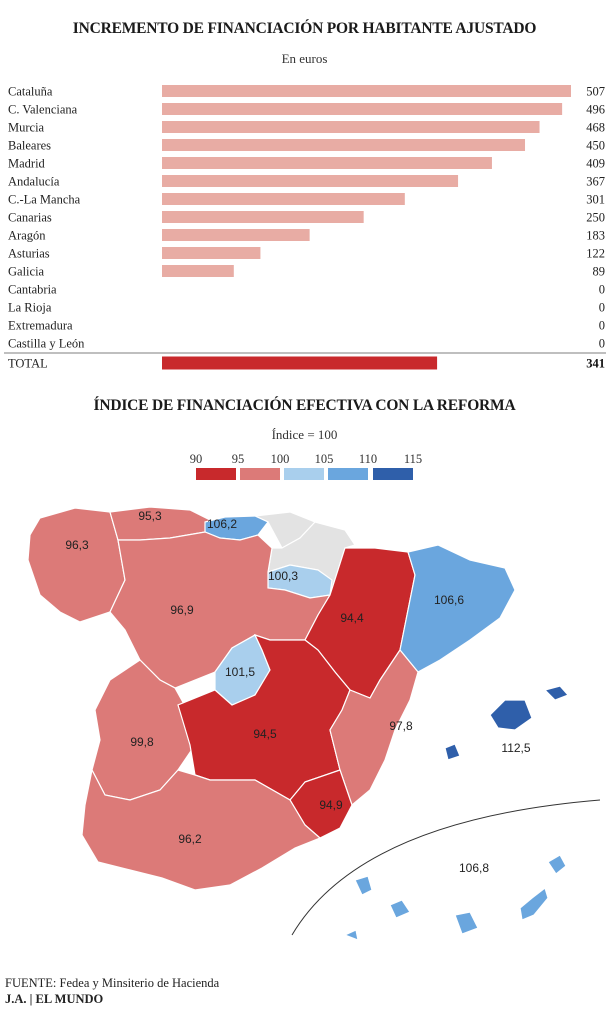  I want to click on bar-value-label: 301, so click(595, 200).